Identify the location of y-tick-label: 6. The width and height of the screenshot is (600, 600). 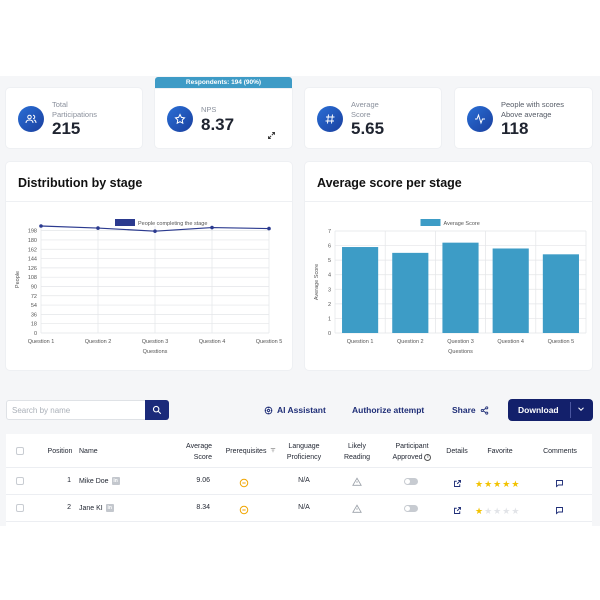
(329, 247).